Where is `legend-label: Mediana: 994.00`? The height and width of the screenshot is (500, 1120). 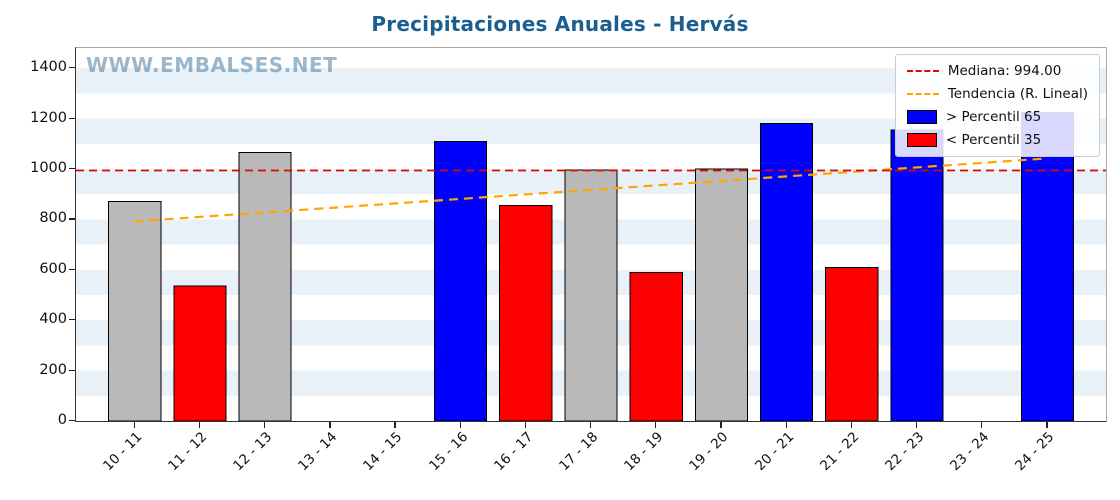
legend-label: Mediana: 994.00 is located at coordinates (1004, 71).